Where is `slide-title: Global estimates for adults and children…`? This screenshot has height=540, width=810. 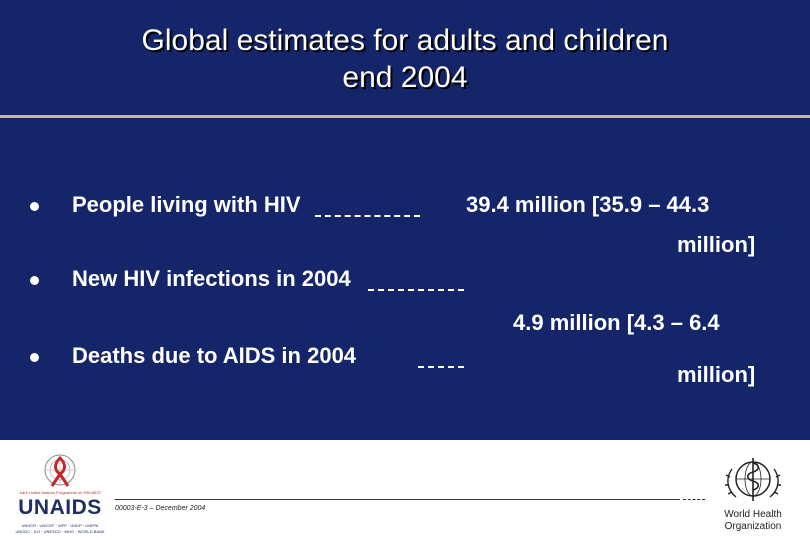
slide-title: Global estimates for adults and children… is located at coordinates (405, 59).